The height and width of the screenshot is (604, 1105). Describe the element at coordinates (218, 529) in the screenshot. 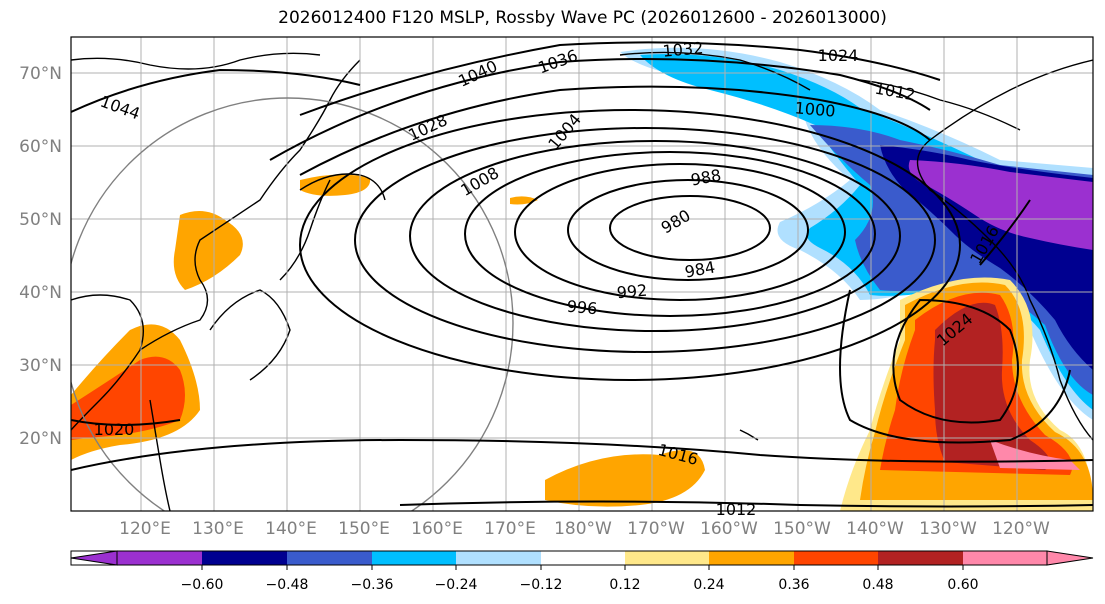

I see `lon-label: 130°E` at that location.